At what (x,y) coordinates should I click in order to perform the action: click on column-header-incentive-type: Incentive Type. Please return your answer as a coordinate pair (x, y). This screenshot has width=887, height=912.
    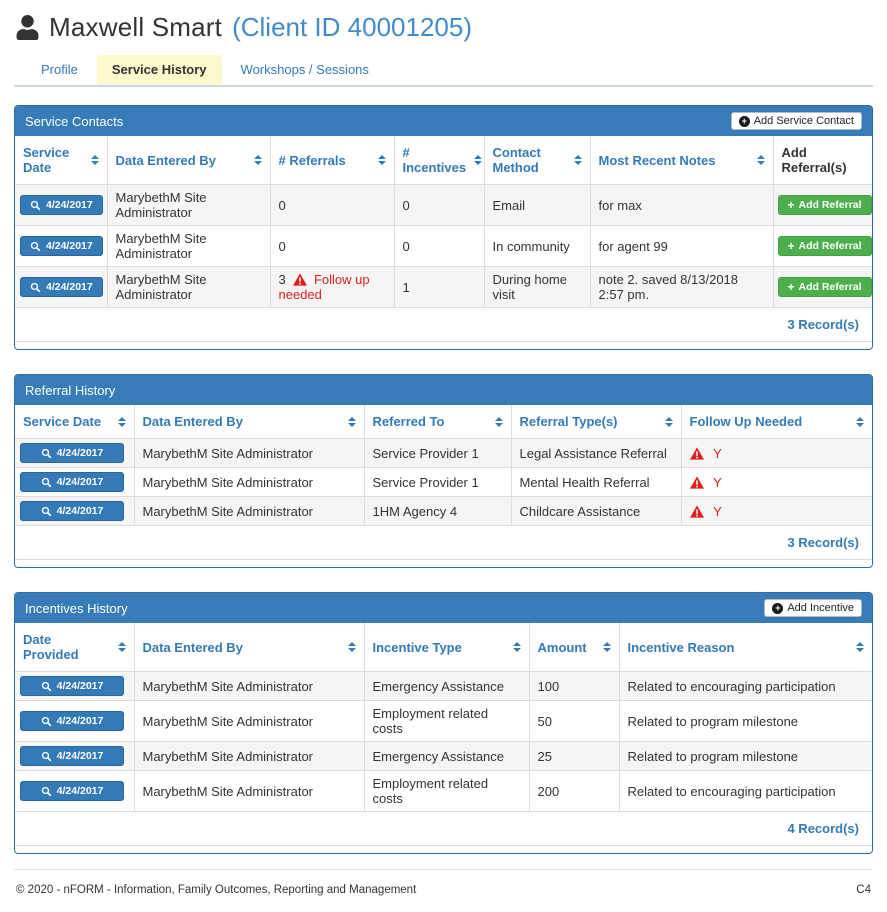
    Looking at the image, I should click on (447, 647).